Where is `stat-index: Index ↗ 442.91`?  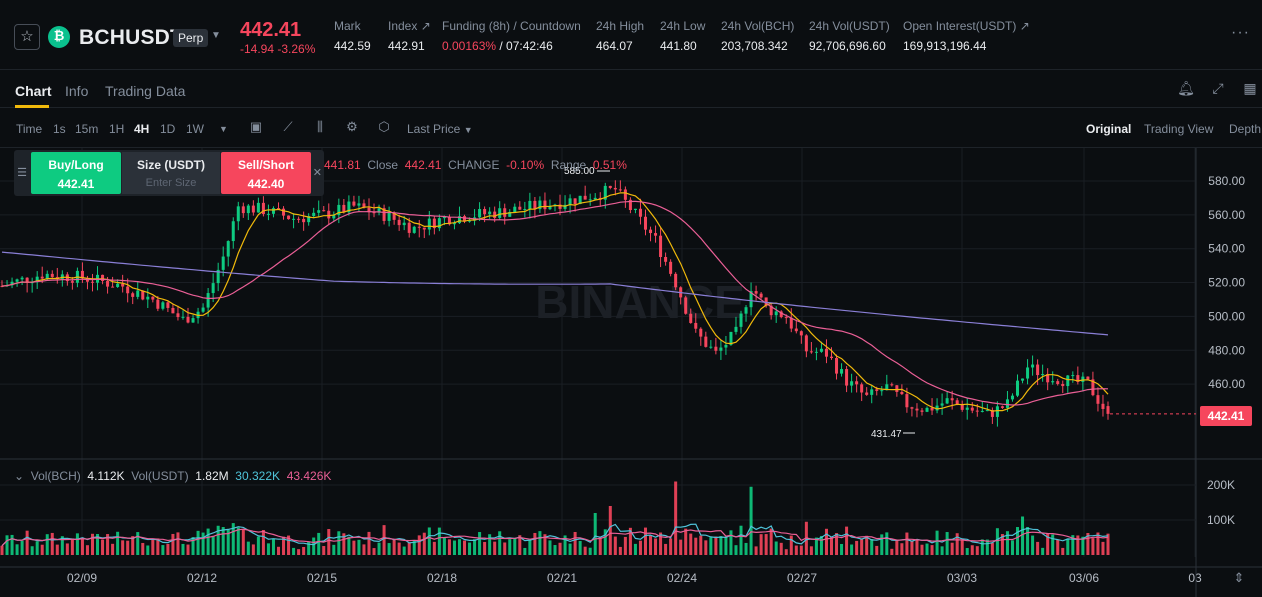
stat-index: Index ↗ 442.91 is located at coordinates (409, 36).